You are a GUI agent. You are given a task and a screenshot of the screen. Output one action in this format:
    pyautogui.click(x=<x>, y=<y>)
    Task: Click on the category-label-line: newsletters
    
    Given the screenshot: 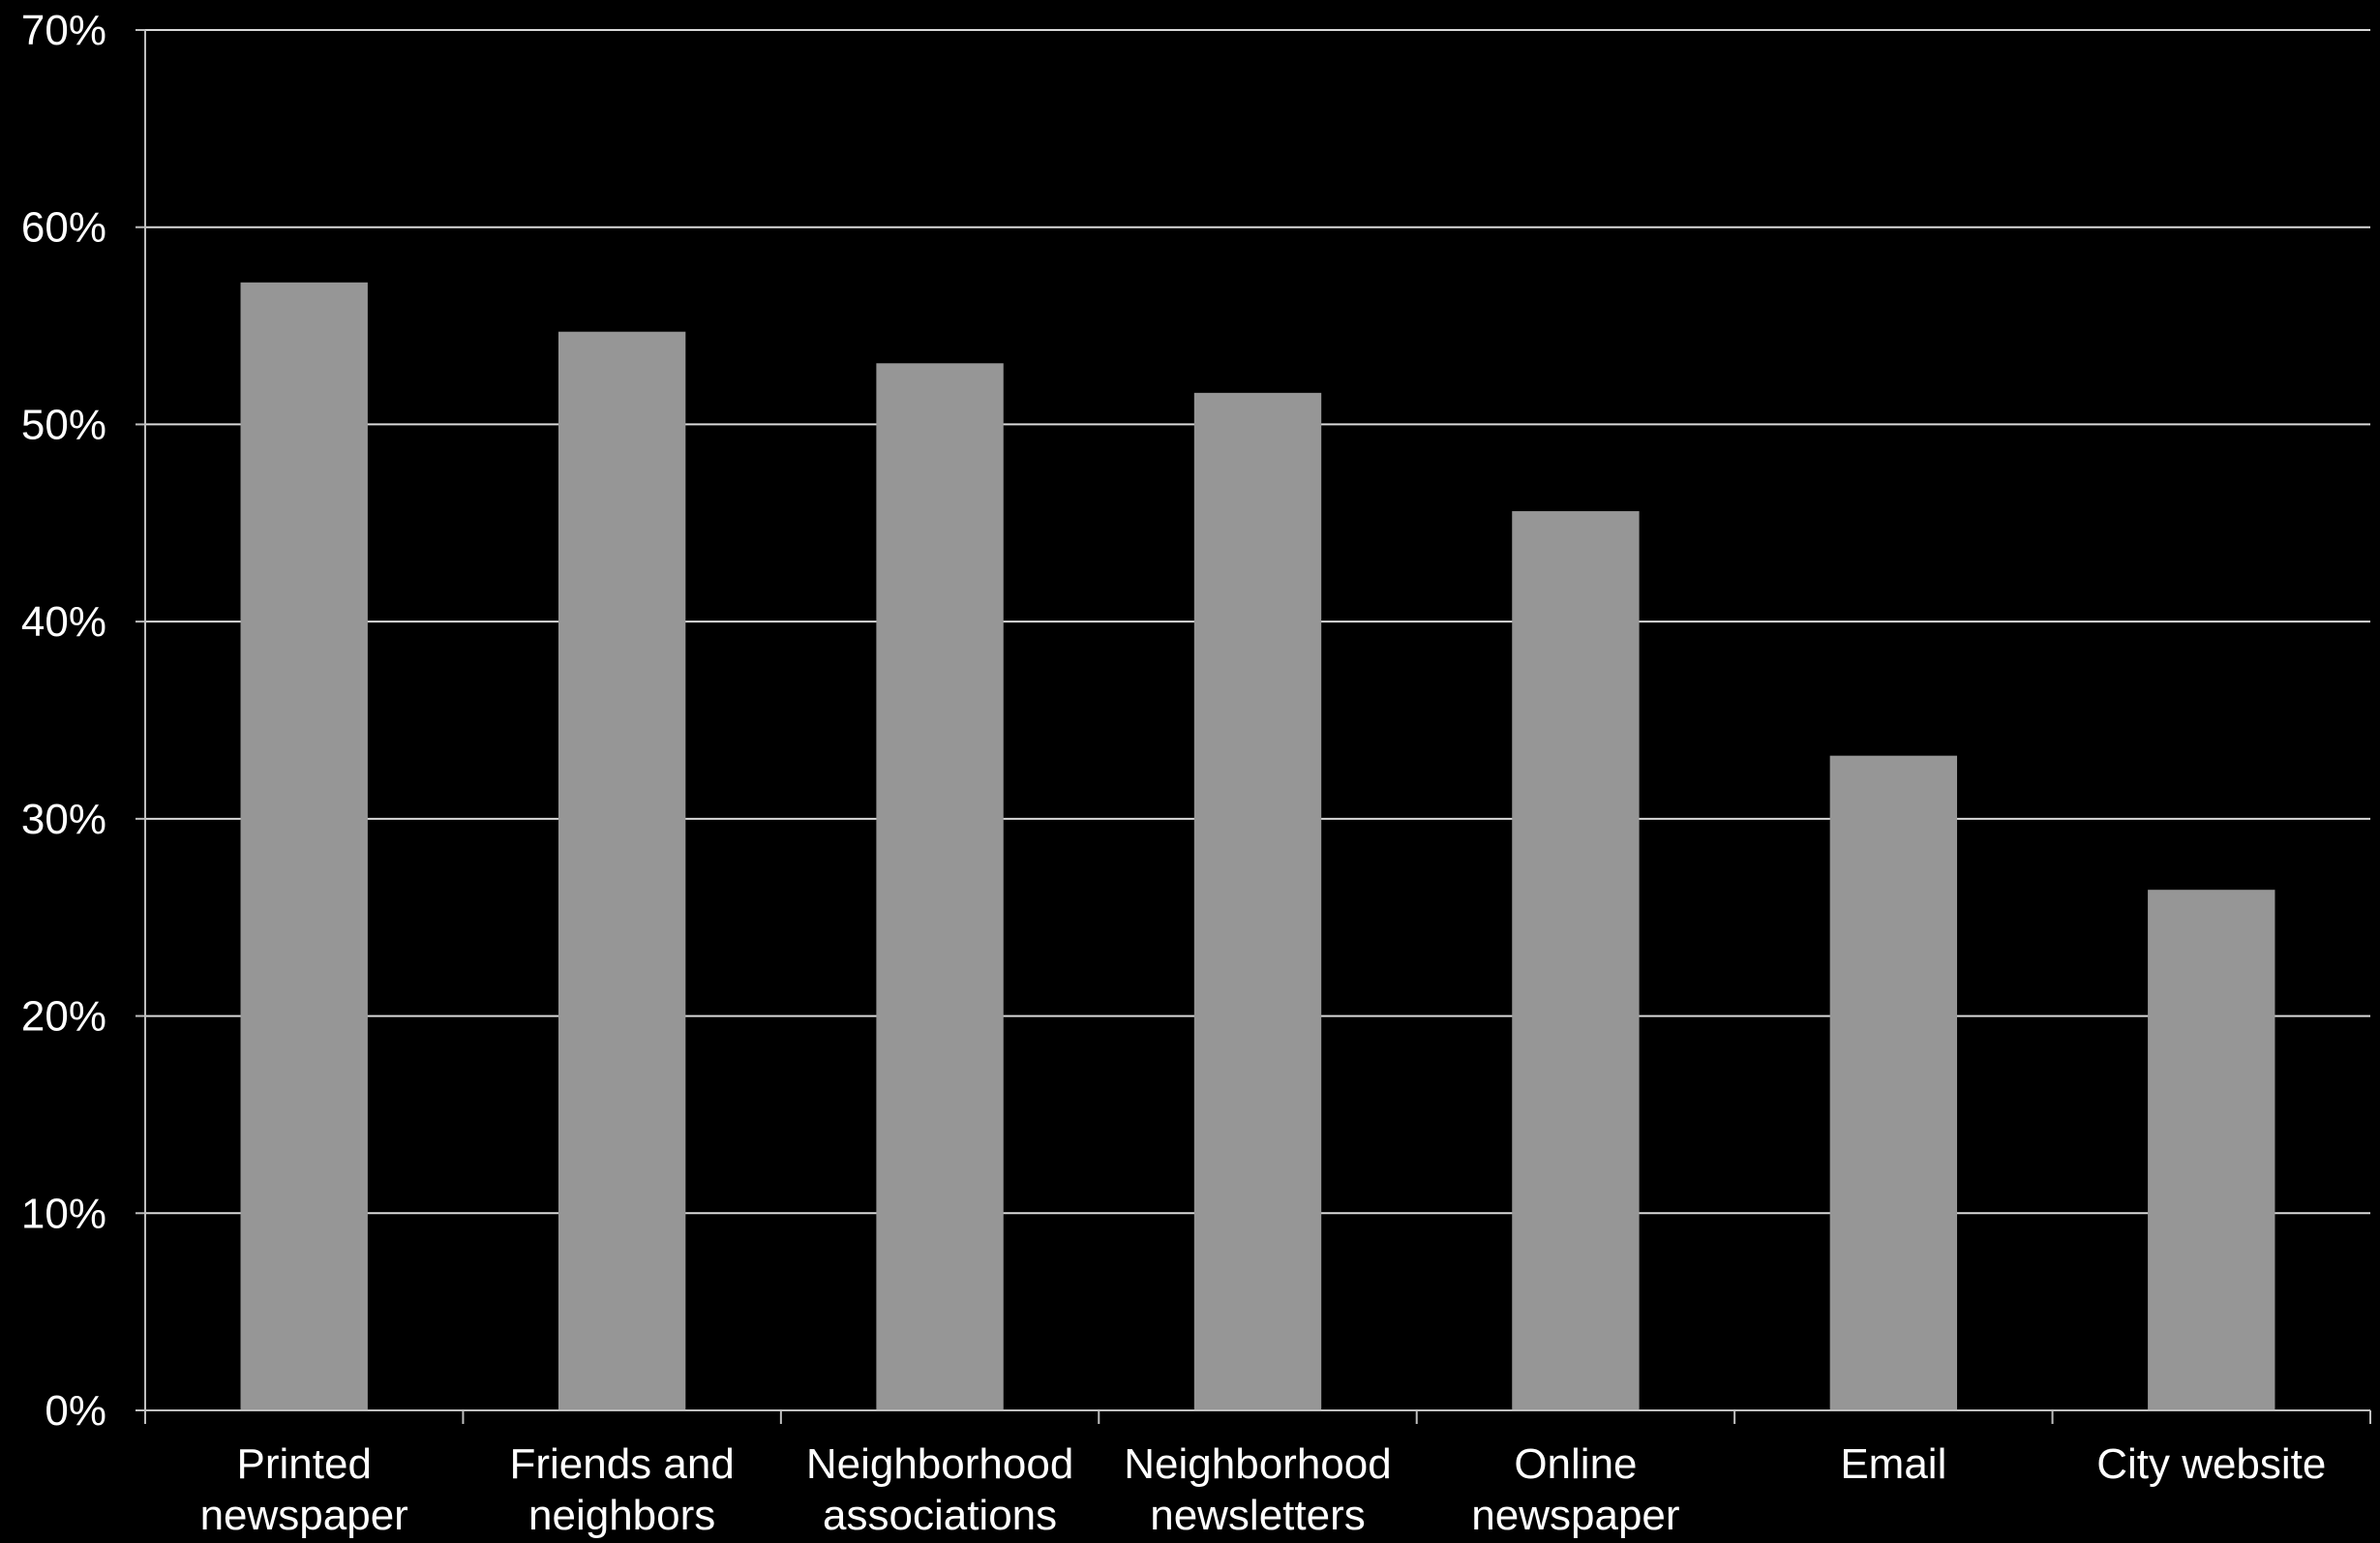 What is the action you would take?
    pyautogui.click(x=1258, y=1516)
    